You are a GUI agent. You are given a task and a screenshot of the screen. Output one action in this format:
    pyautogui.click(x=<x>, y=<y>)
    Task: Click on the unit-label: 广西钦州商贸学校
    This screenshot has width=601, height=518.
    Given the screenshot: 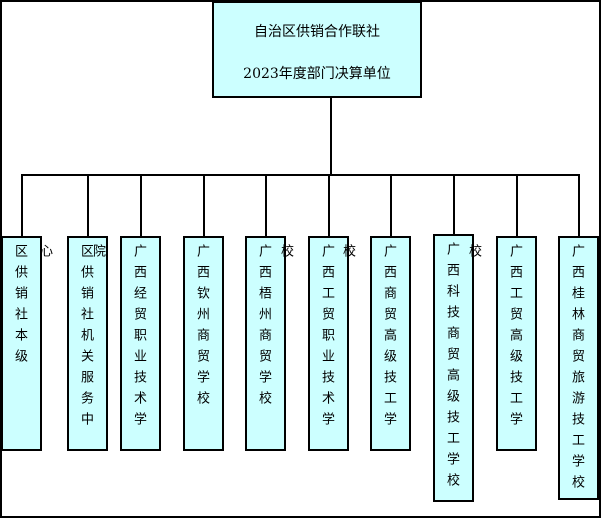 What is the action you would take?
    pyautogui.click(x=201, y=328)
    